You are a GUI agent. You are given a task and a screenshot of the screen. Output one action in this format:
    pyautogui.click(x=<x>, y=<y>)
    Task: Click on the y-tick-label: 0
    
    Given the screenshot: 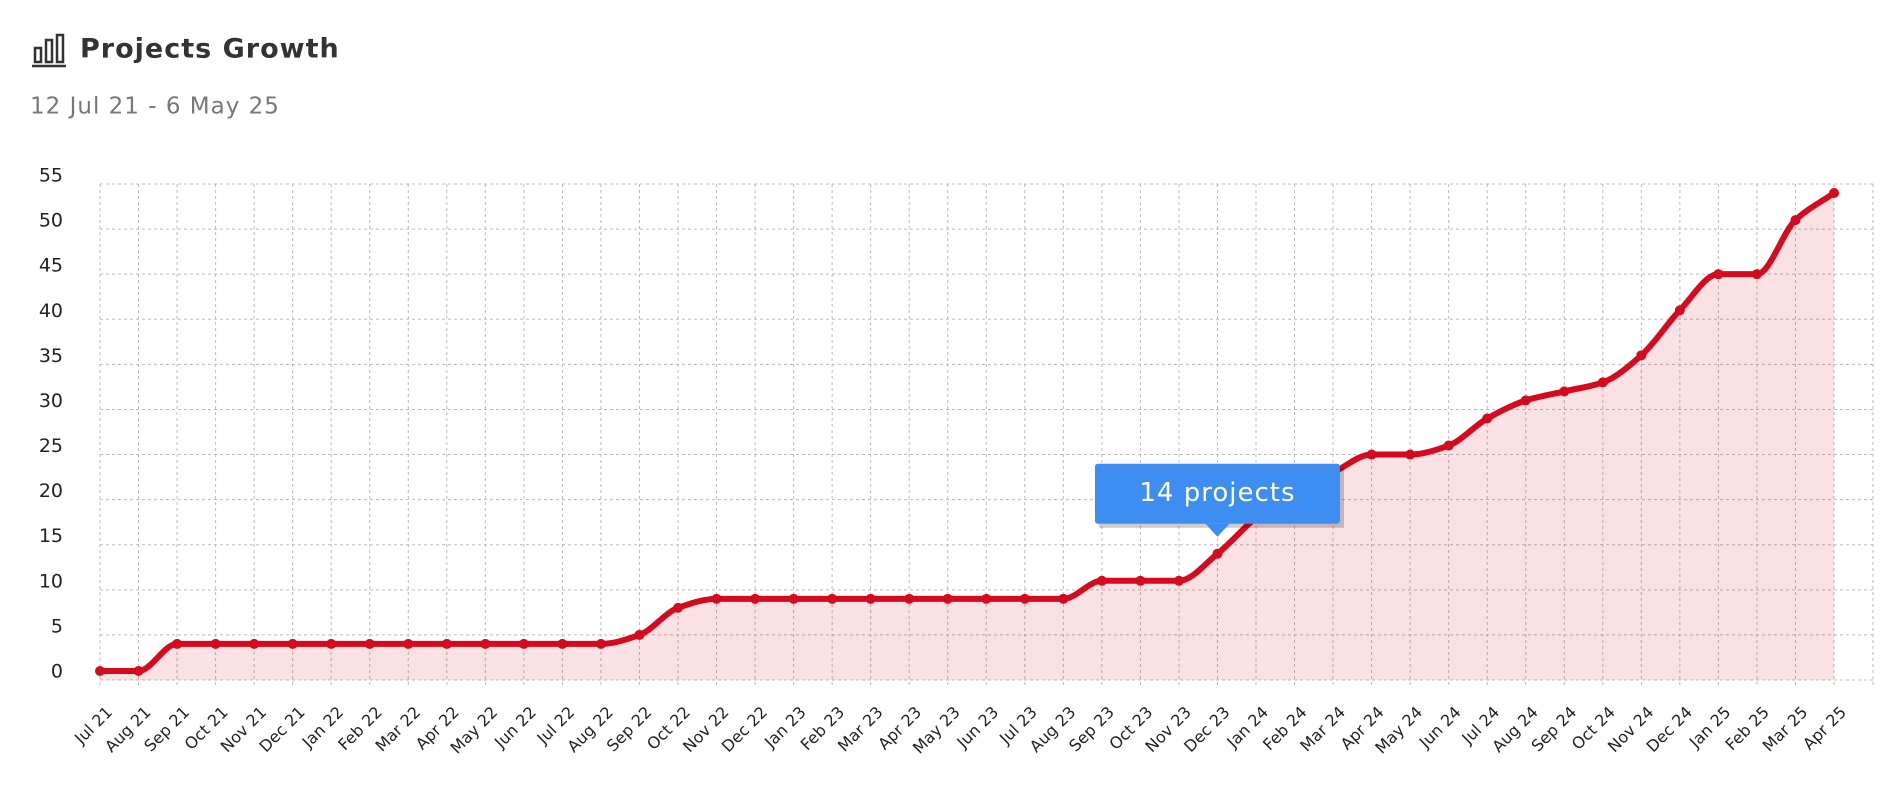 What is the action you would take?
    pyautogui.click(x=57, y=672)
    